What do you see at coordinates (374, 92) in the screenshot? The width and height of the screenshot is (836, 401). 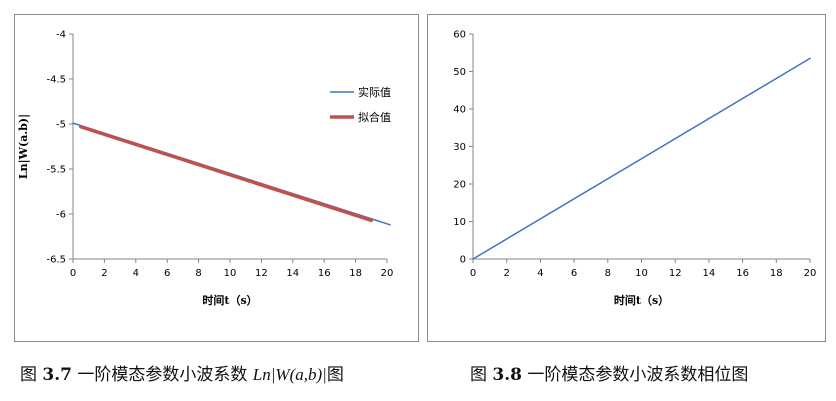 I see `legend-label: 实际值` at bounding box center [374, 92].